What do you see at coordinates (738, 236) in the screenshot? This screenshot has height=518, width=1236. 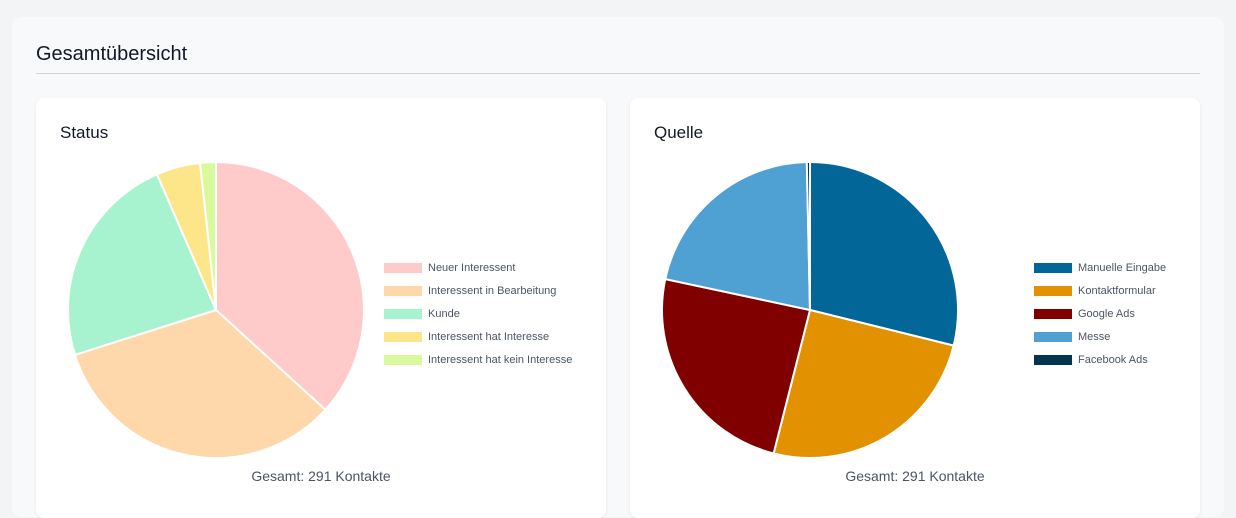 I see `pie-slice-messe` at bounding box center [738, 236].